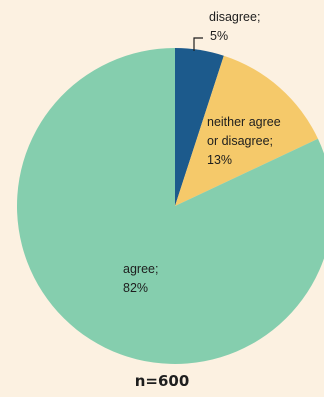 The image size is (324, 397). Describe the element at coordinates (199, 127) in the screenshot. I see `pie-slice-disagree` at that location.